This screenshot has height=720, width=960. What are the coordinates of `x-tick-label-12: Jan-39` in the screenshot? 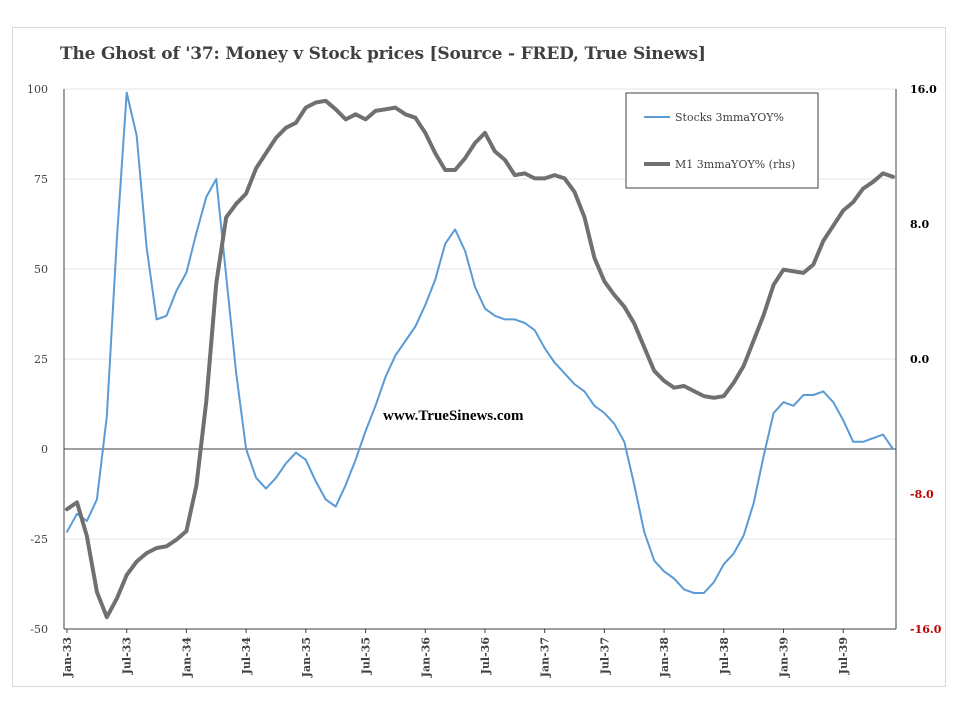 It's located at (784, 657).